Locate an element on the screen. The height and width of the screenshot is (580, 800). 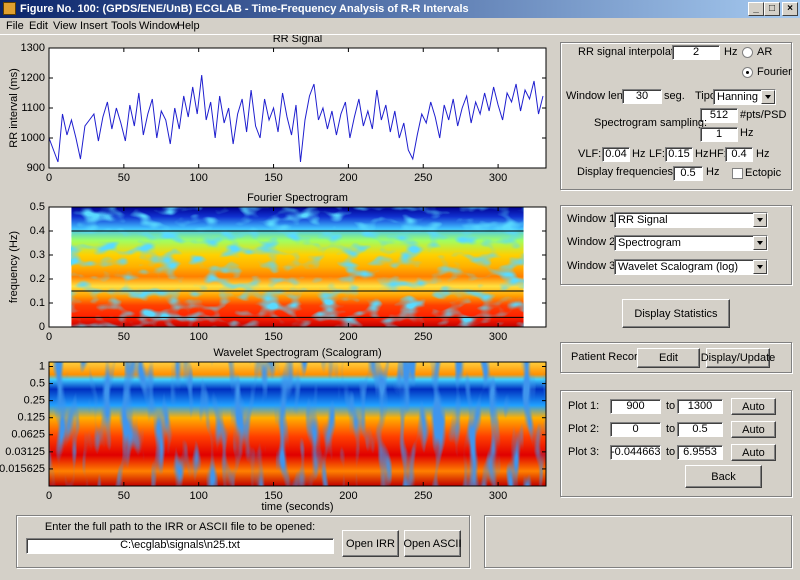
label: Window 3: is located at coordinates (593, 266).